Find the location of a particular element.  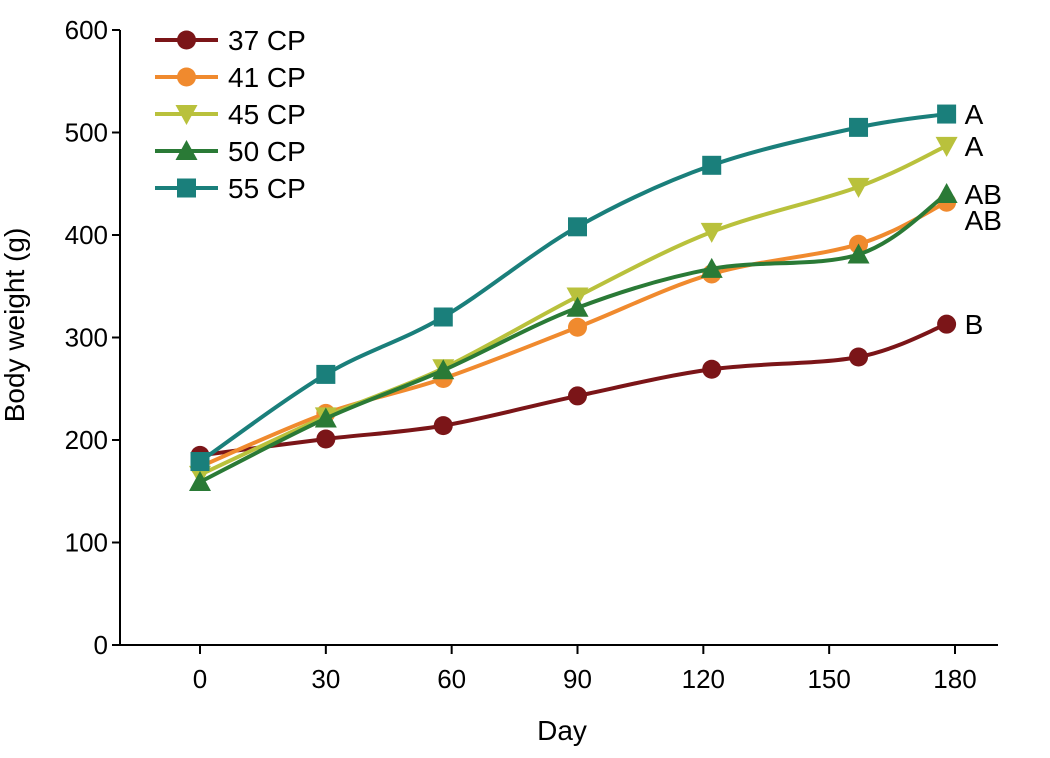

legend: 37 CP 41 CP 45 CP 50 CP 55 CP is located at coordinates (230, 114).